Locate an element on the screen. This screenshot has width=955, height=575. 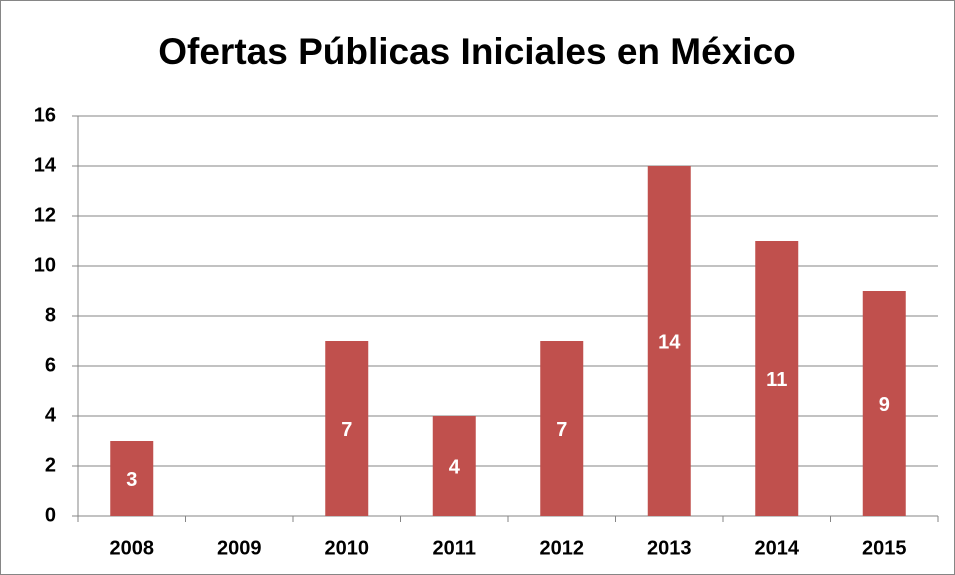
x-tick-label: 2013 is located at coordinates (669, 548).